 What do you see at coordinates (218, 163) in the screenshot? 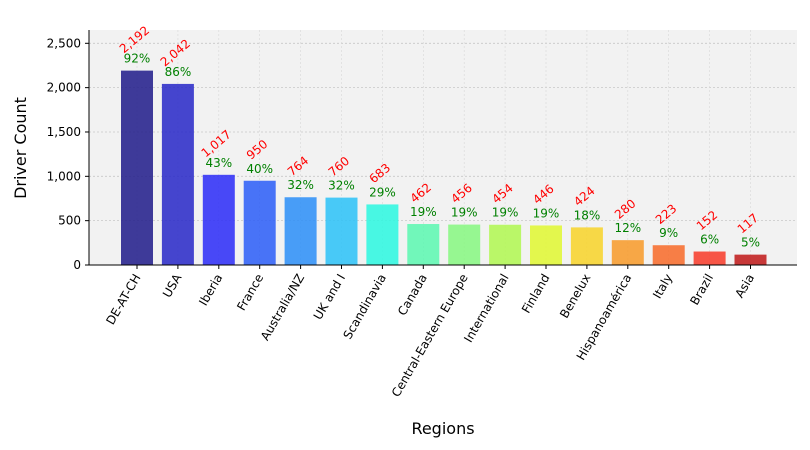
I see `percent-label: 43%` at bounding box center [218, 163].